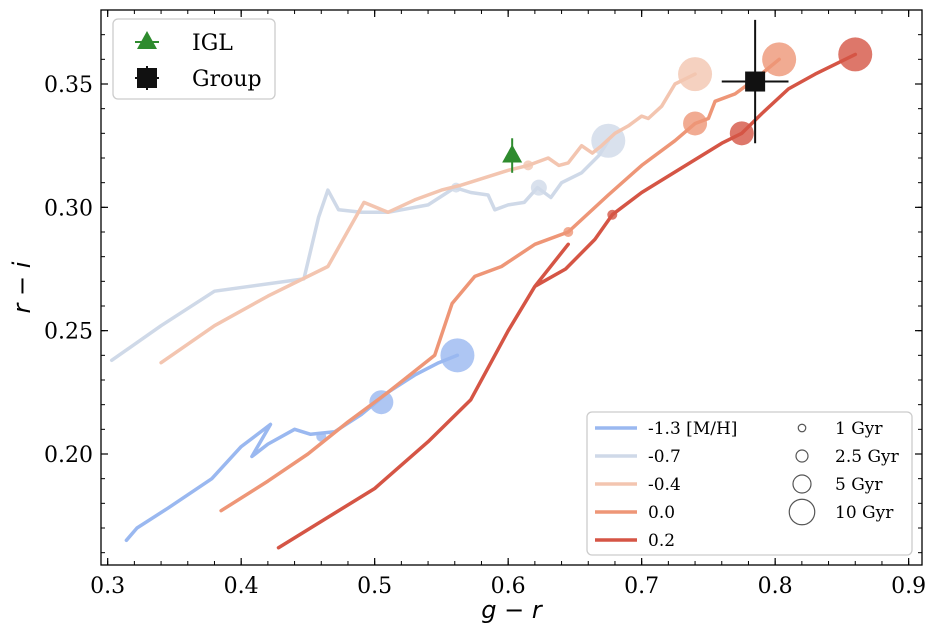  What do you see at coordinates (867, 457) in the screenshot?
I see `legend-size-label-1: 2.5 Gyr` at bounding box center [867, 457].